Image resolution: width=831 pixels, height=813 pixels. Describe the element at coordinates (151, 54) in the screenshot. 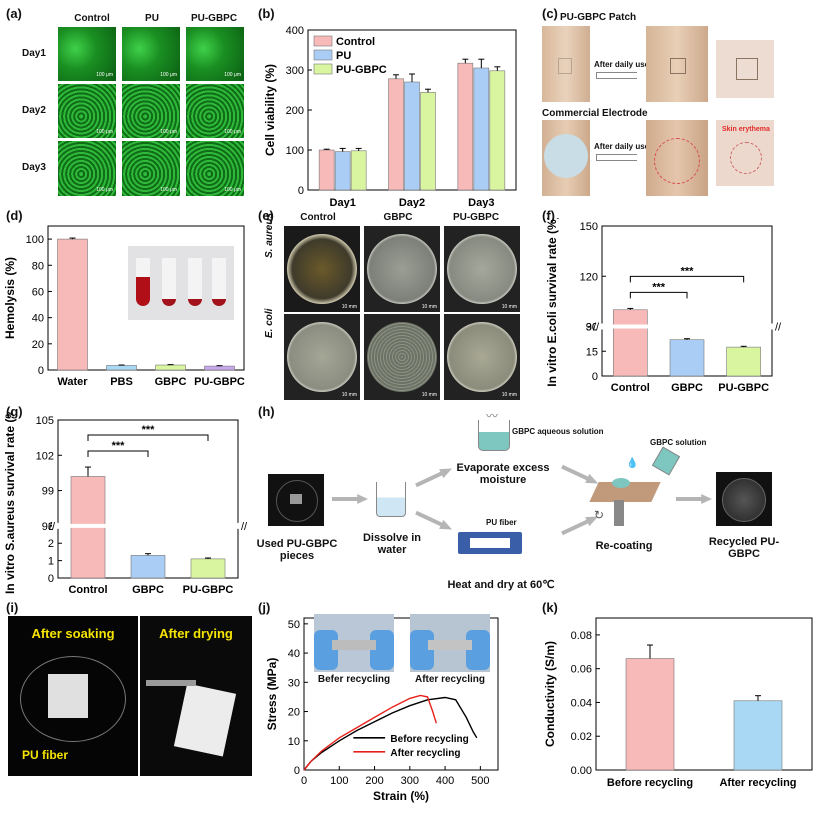

I see `micrograph-pu-day1: 100 μm` at that location.